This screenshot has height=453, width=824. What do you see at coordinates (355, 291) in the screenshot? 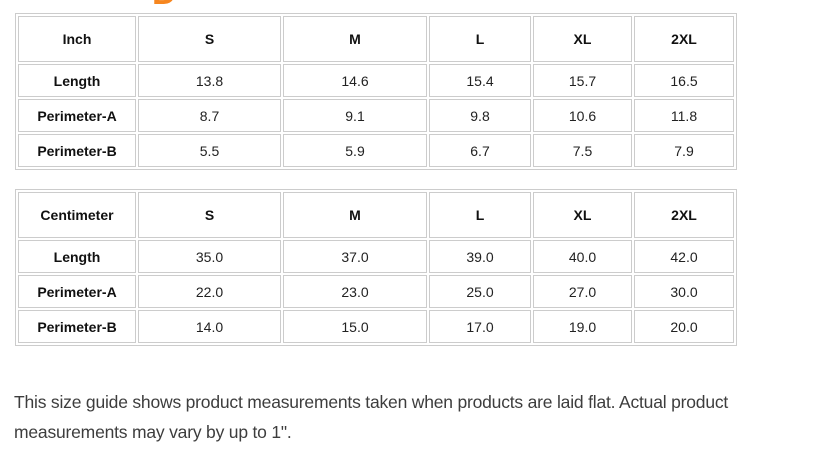
I see `value-cell: 23.0` at bounding box center [355, 291].